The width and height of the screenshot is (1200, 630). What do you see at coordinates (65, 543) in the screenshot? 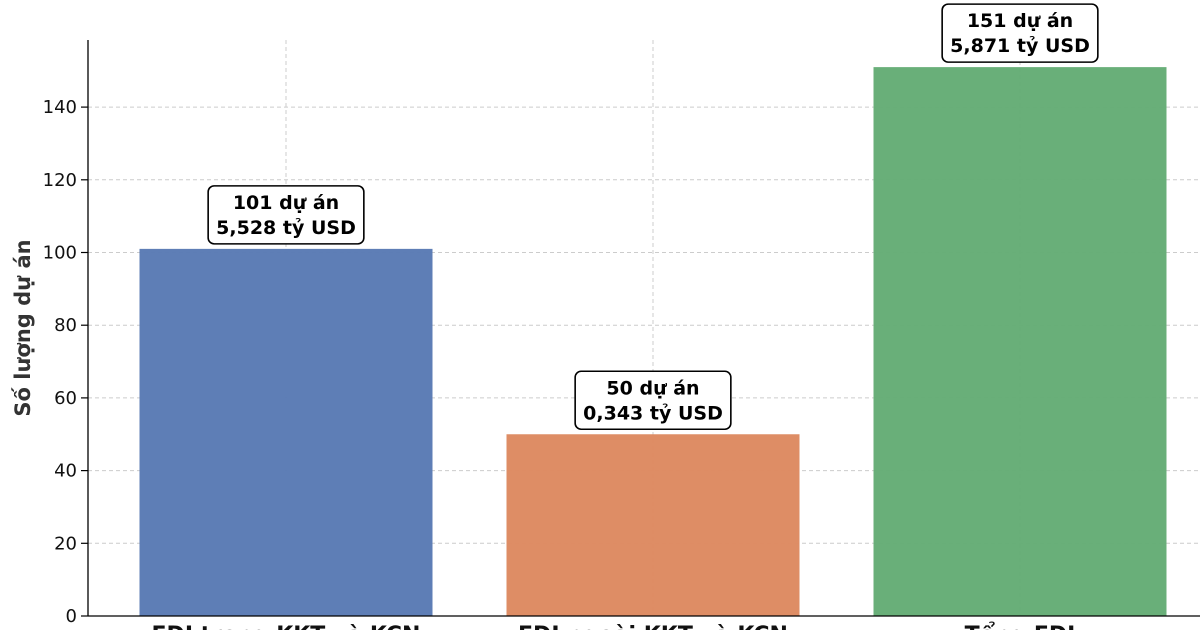
I see `y-tick-label: 20` at bounding box center [65, 543].